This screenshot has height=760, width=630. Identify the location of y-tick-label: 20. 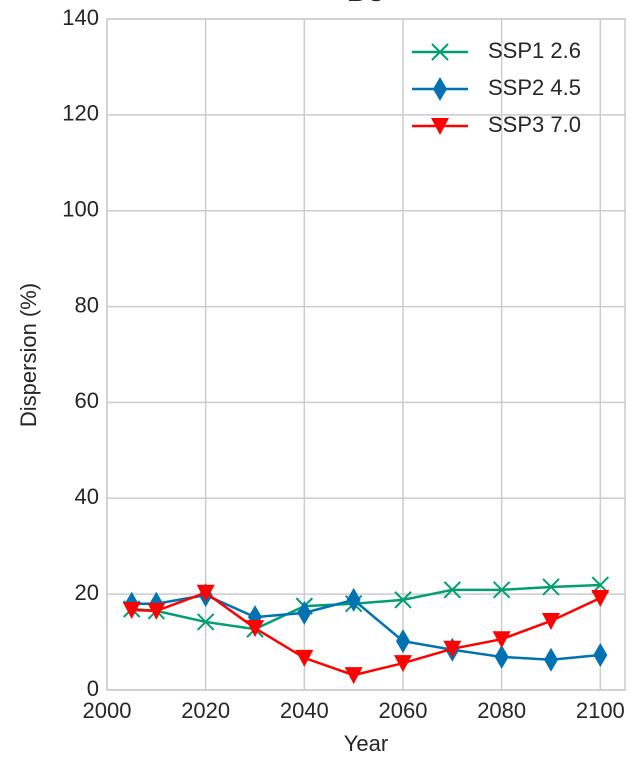
(87, 592).